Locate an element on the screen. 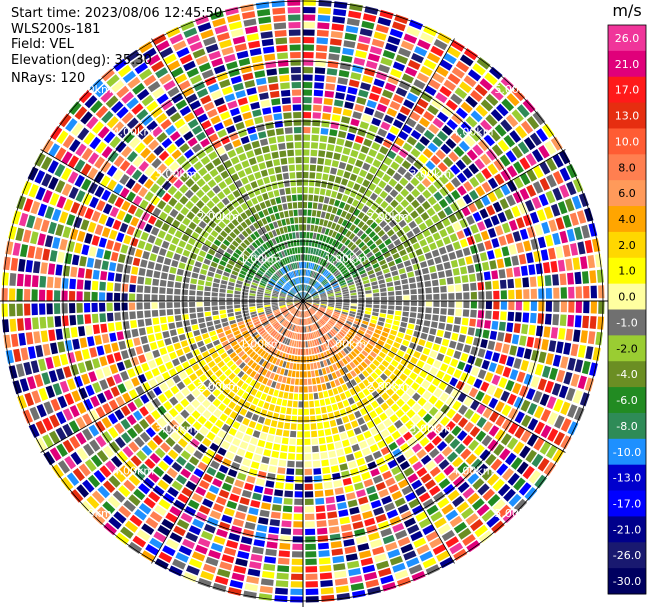  spoke-line is located at coordinates (172, 225).